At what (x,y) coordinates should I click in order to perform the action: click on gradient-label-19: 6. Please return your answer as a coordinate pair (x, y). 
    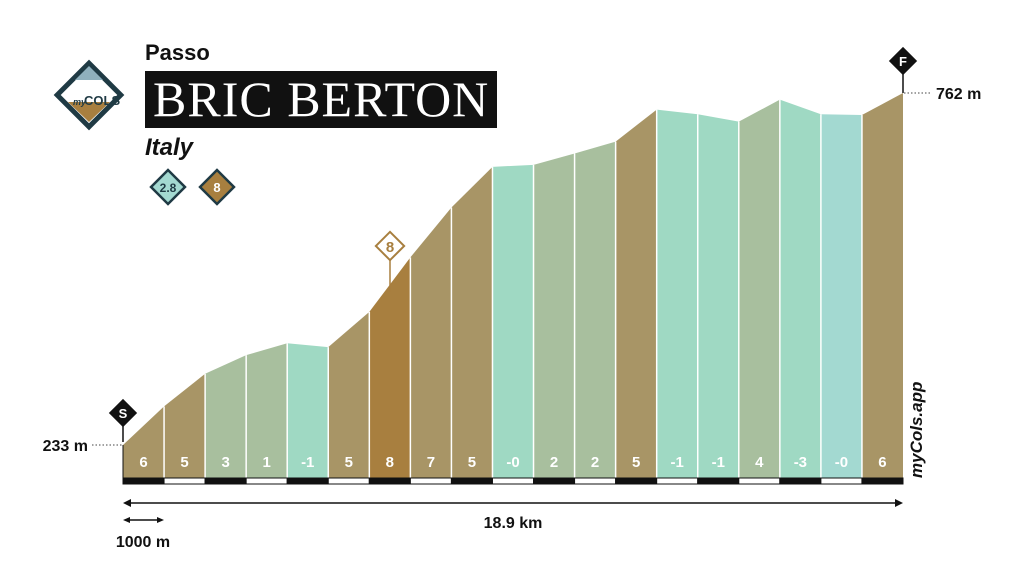
    Looking at the image, I should click on (882, 462).